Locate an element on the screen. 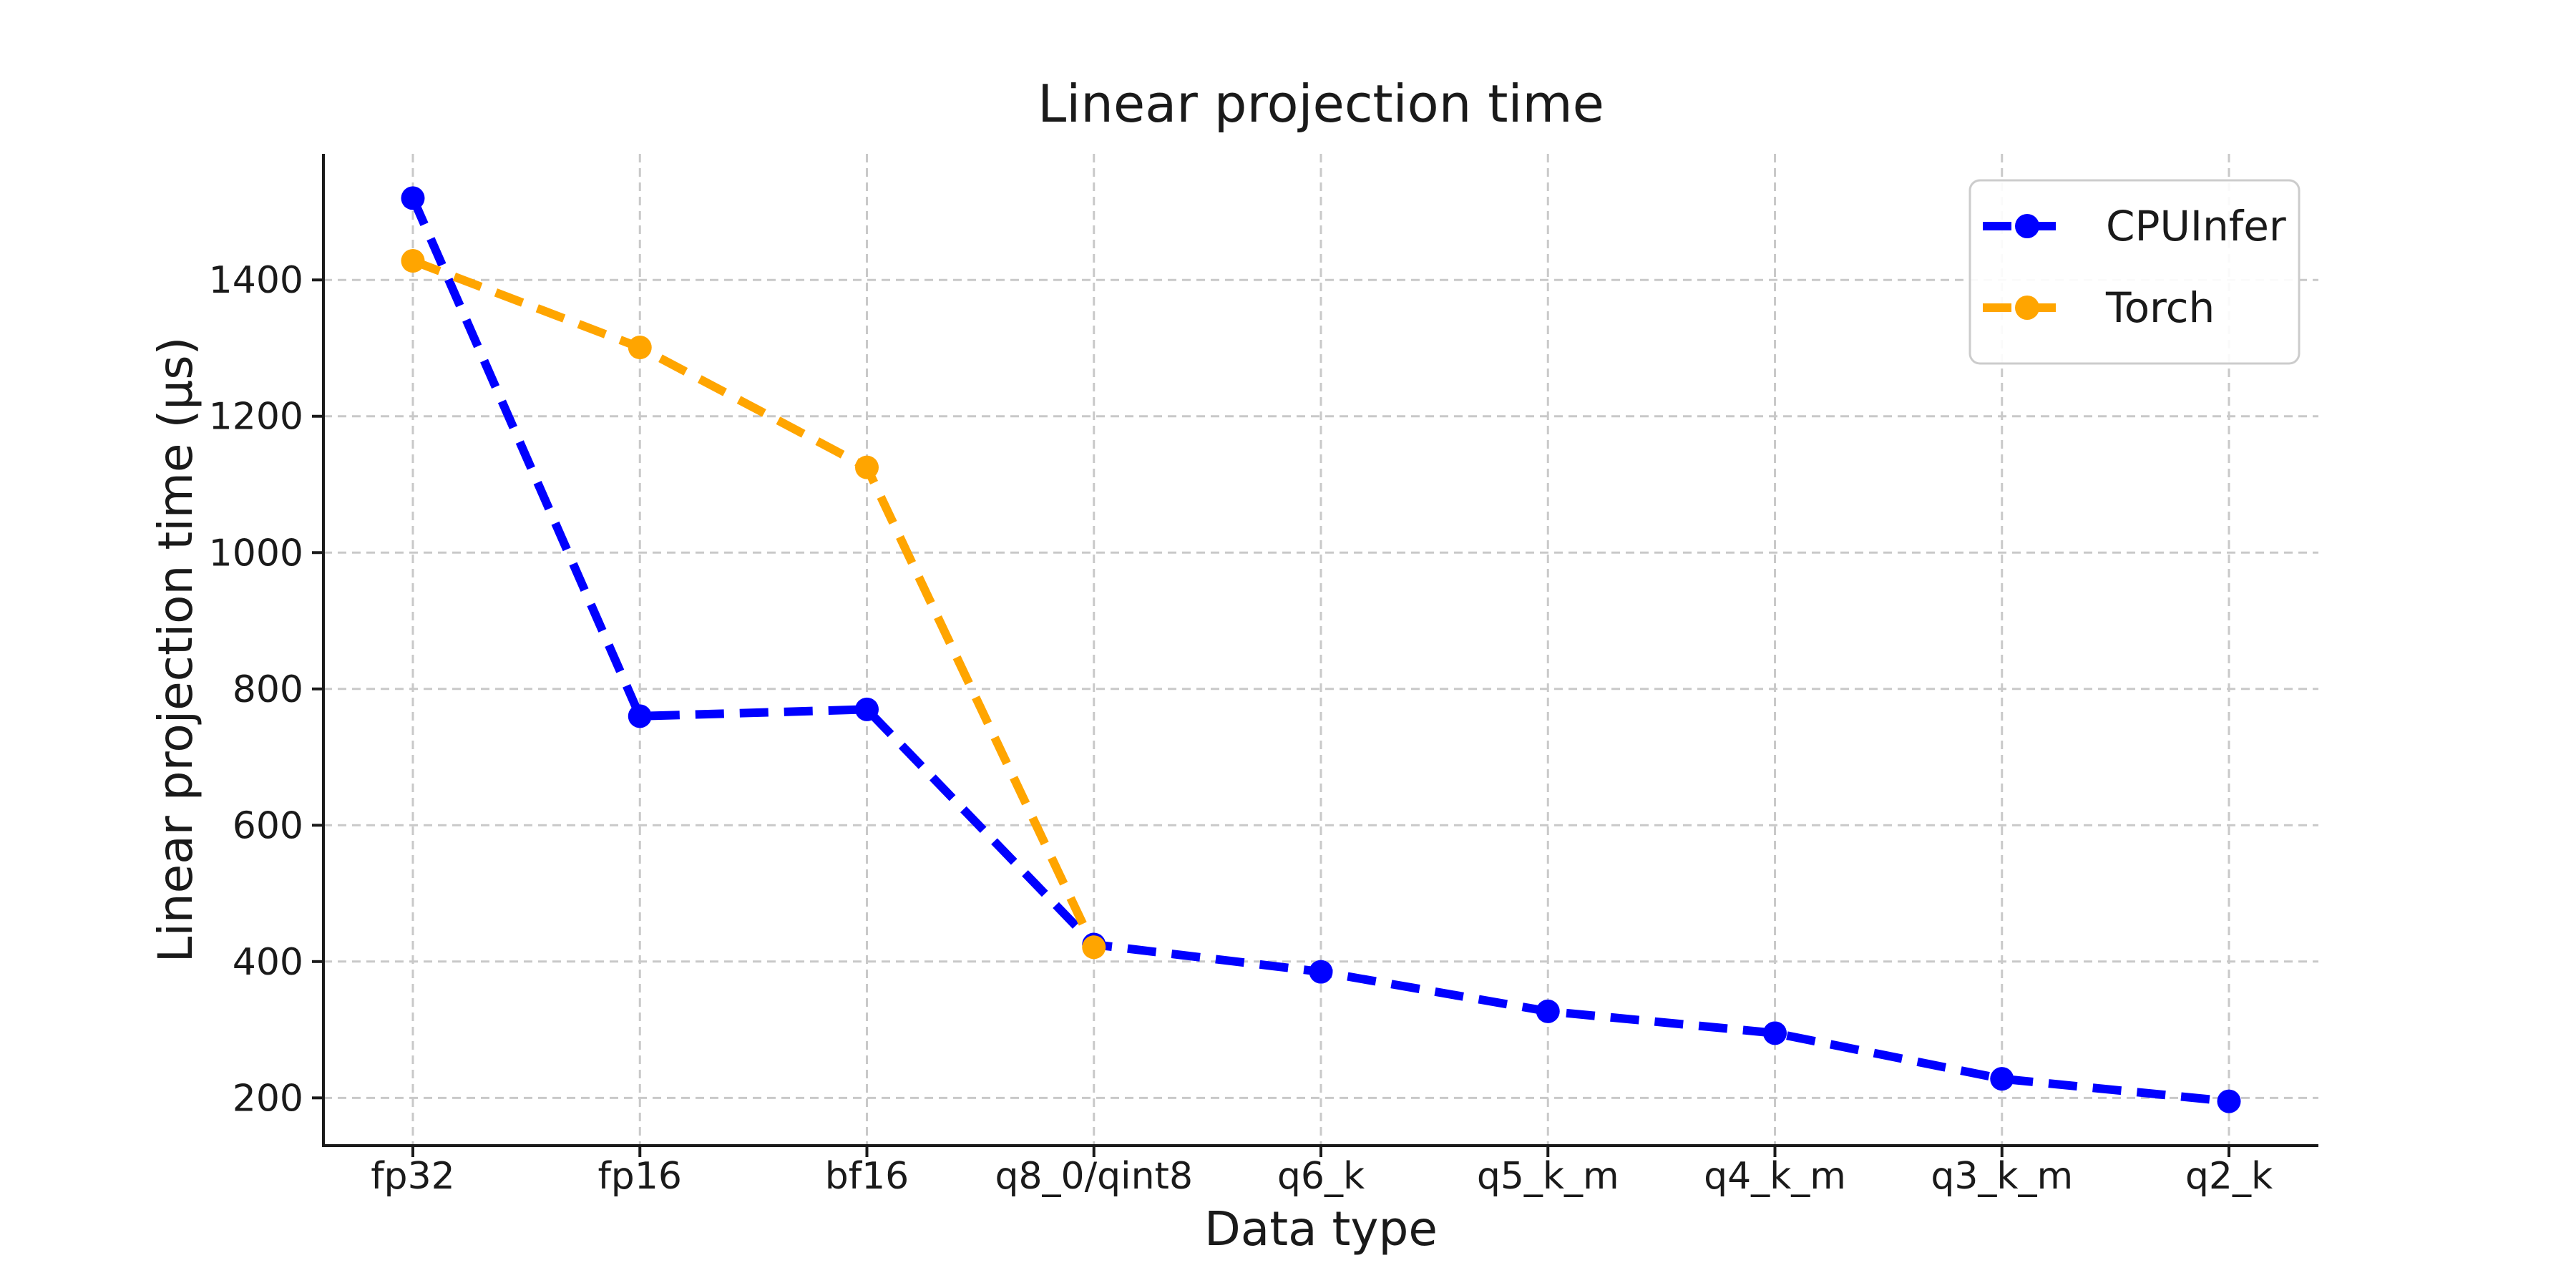 The height and width of the screenshot is (1288, 2576). y-tick-label: 600 is located at coordinates (268, 825).